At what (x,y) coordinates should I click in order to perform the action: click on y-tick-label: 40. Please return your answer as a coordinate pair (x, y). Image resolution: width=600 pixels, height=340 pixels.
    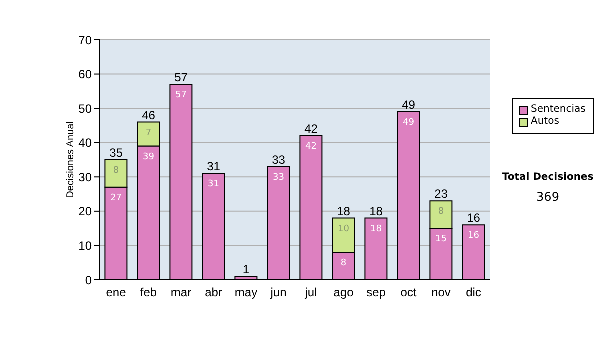
    Looking at the image, I should click on (85, 143).